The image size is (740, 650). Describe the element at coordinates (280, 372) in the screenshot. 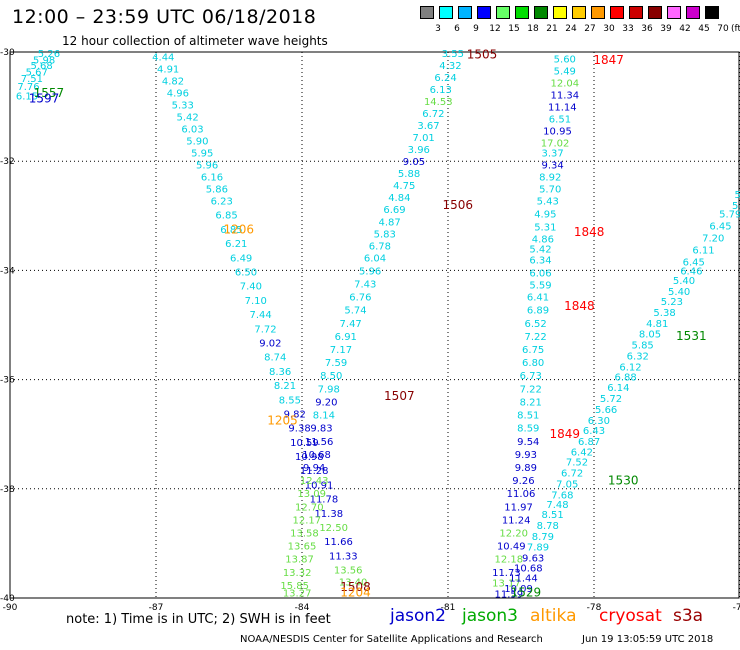

I see `wave-height-point: 8.36` at that location.